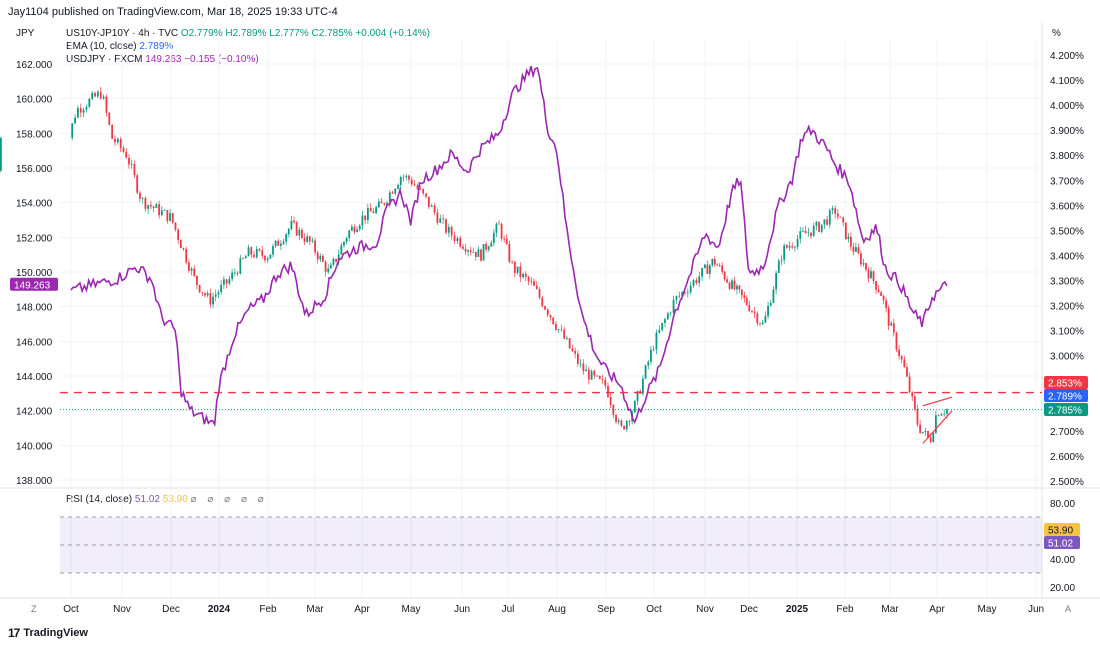  What do you see at coordinates (122, 609) in the screenshot?
I see `time-axis-label: Nov` at bounding box center [122, 609].